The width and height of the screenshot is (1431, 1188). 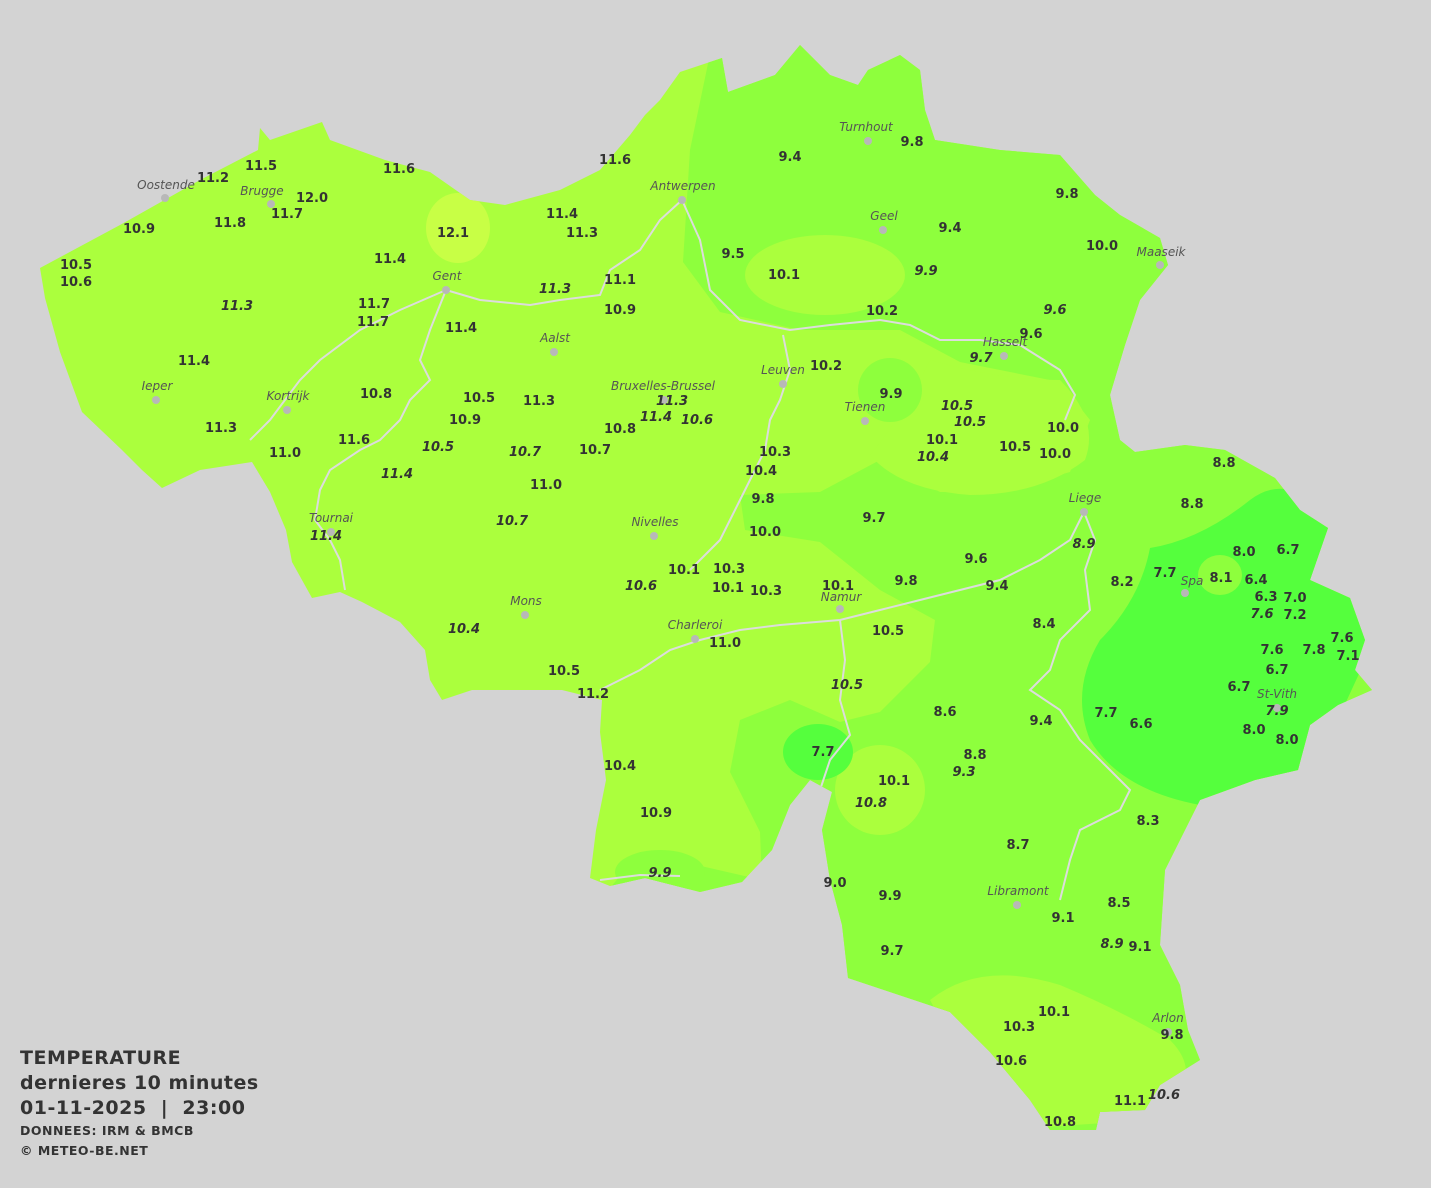 What do you see at coordinates (158, 386) in the screenshot?
I see `city-label: Ieper` at bounding box center [158, 386].